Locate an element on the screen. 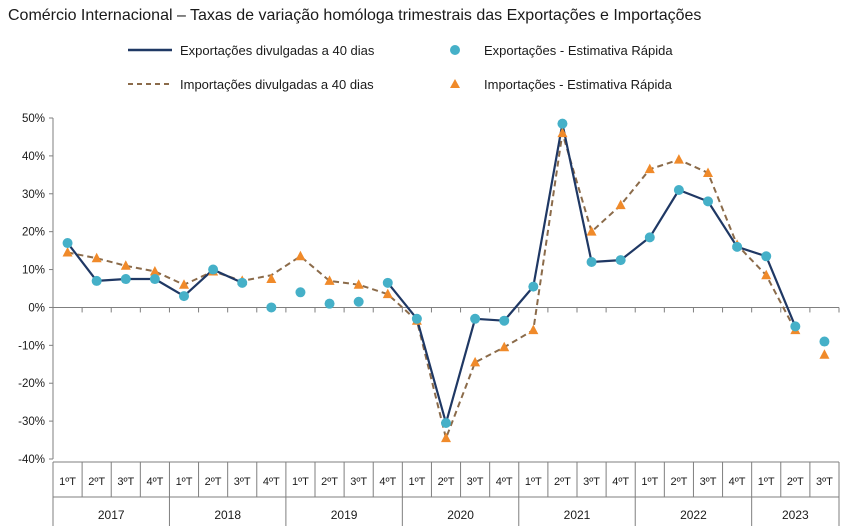 The image size is (851, 531). year-label: 2022 is located at coordinates (693, 515).